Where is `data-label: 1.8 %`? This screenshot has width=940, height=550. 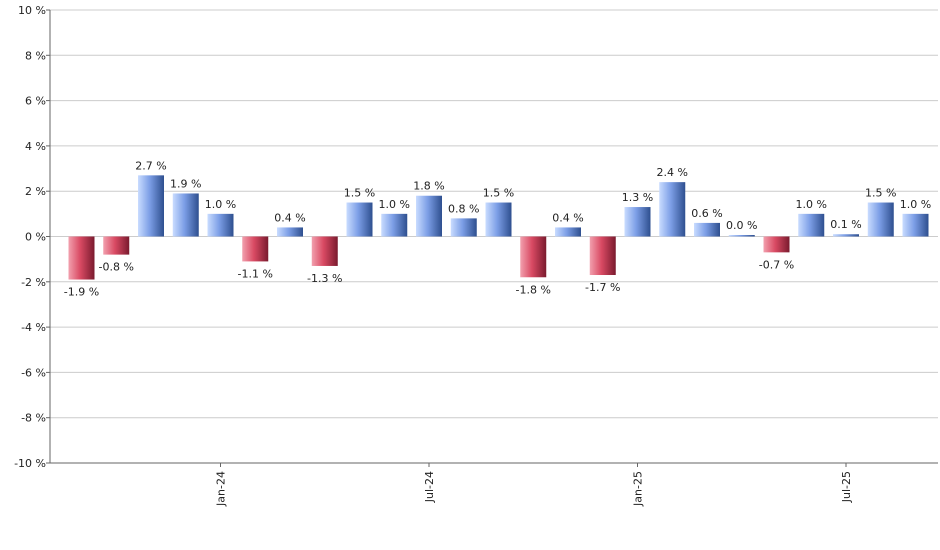
data-label: 1.8 % is located at coordinates (428, 186).